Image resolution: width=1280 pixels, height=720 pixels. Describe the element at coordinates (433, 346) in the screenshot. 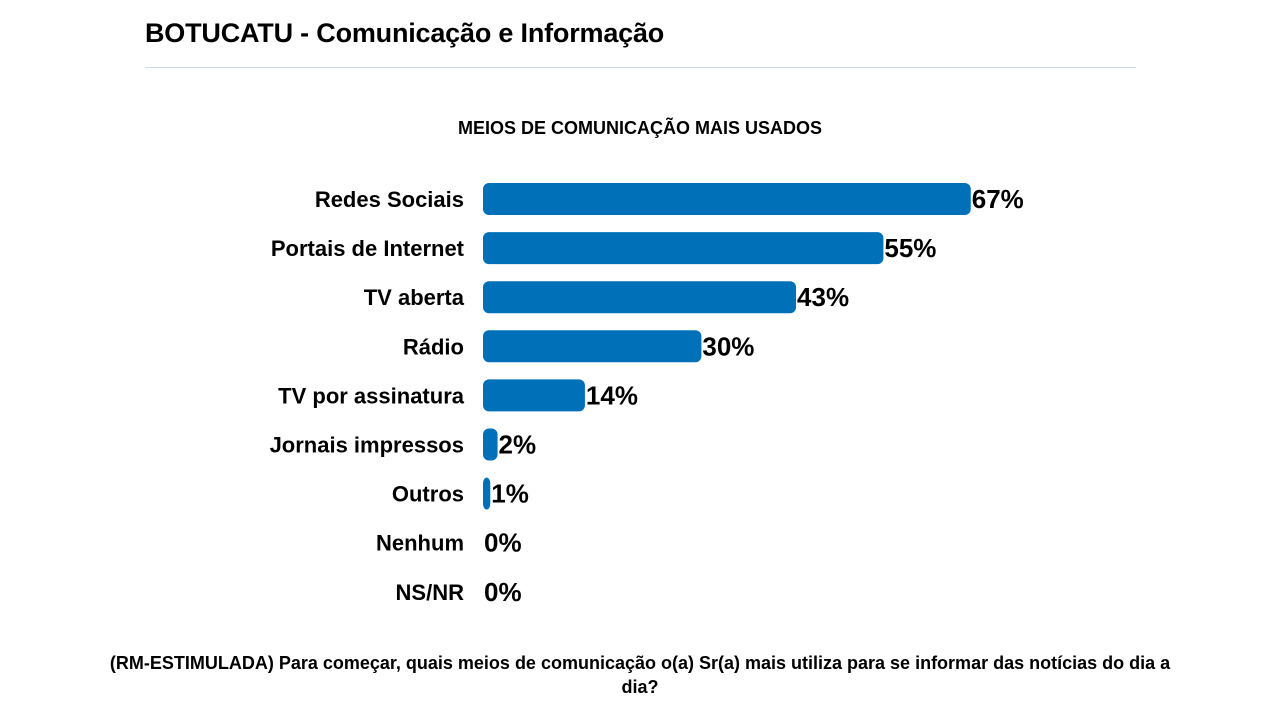

I see `category-label: Rádio` at that location.